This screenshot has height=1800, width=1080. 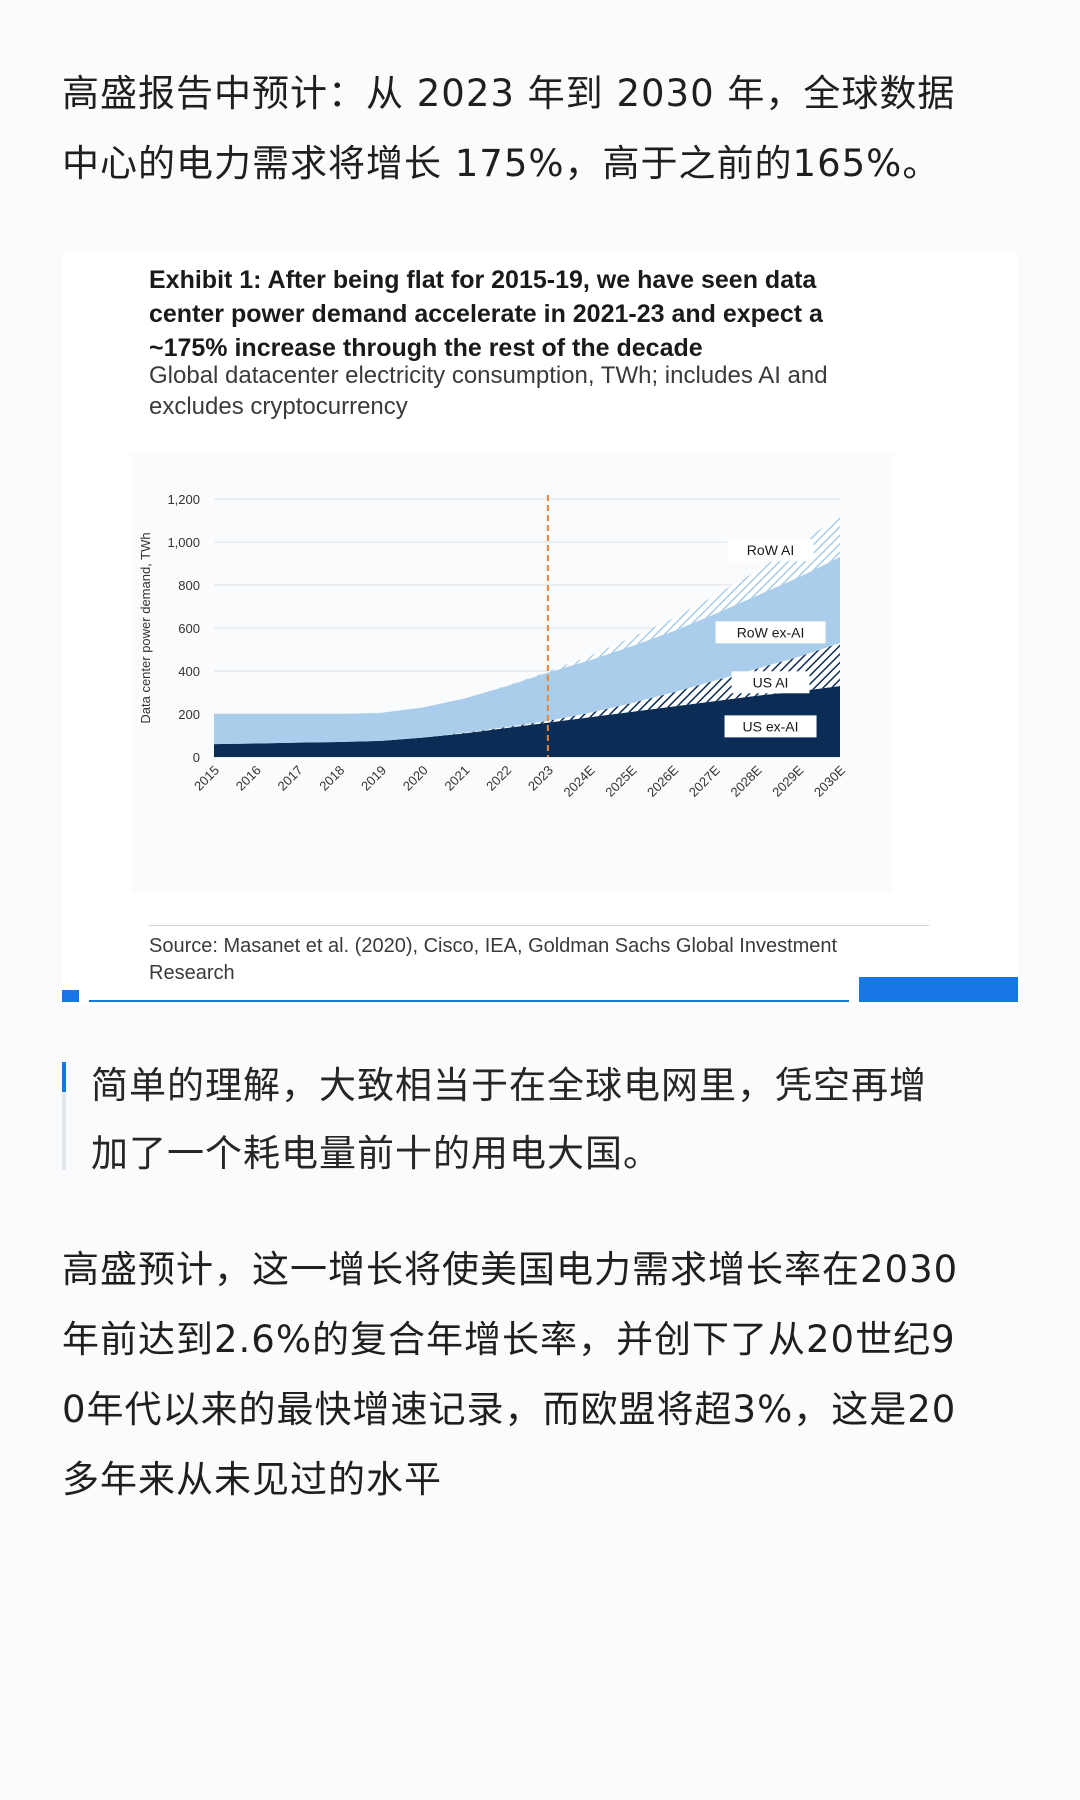 I want to click on figure-accent-line, so click(x=469, y=1001).